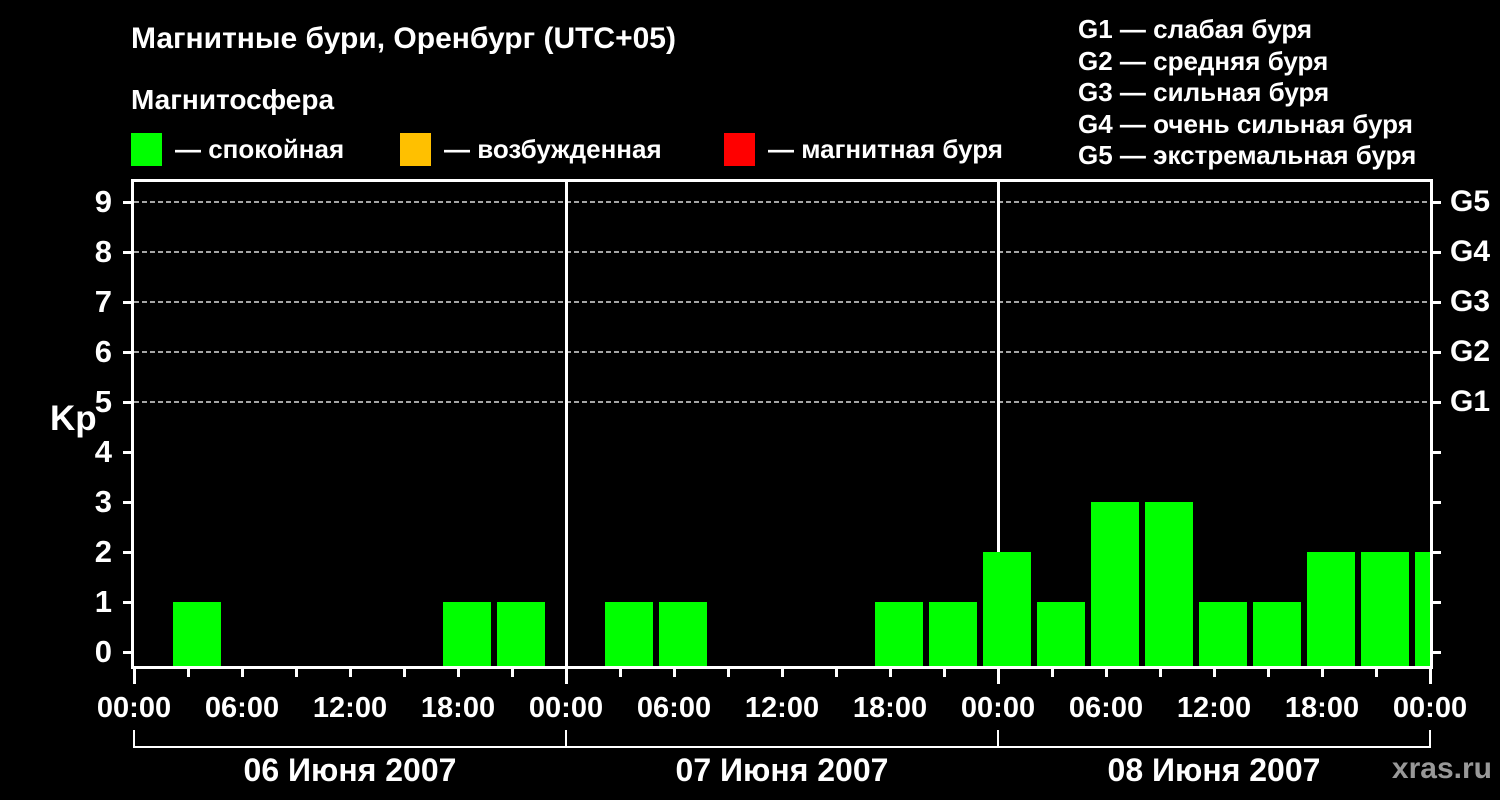  Describe the element at coordinates (782, 402) in the screenshot. I see `gridline-kp5` at that location.